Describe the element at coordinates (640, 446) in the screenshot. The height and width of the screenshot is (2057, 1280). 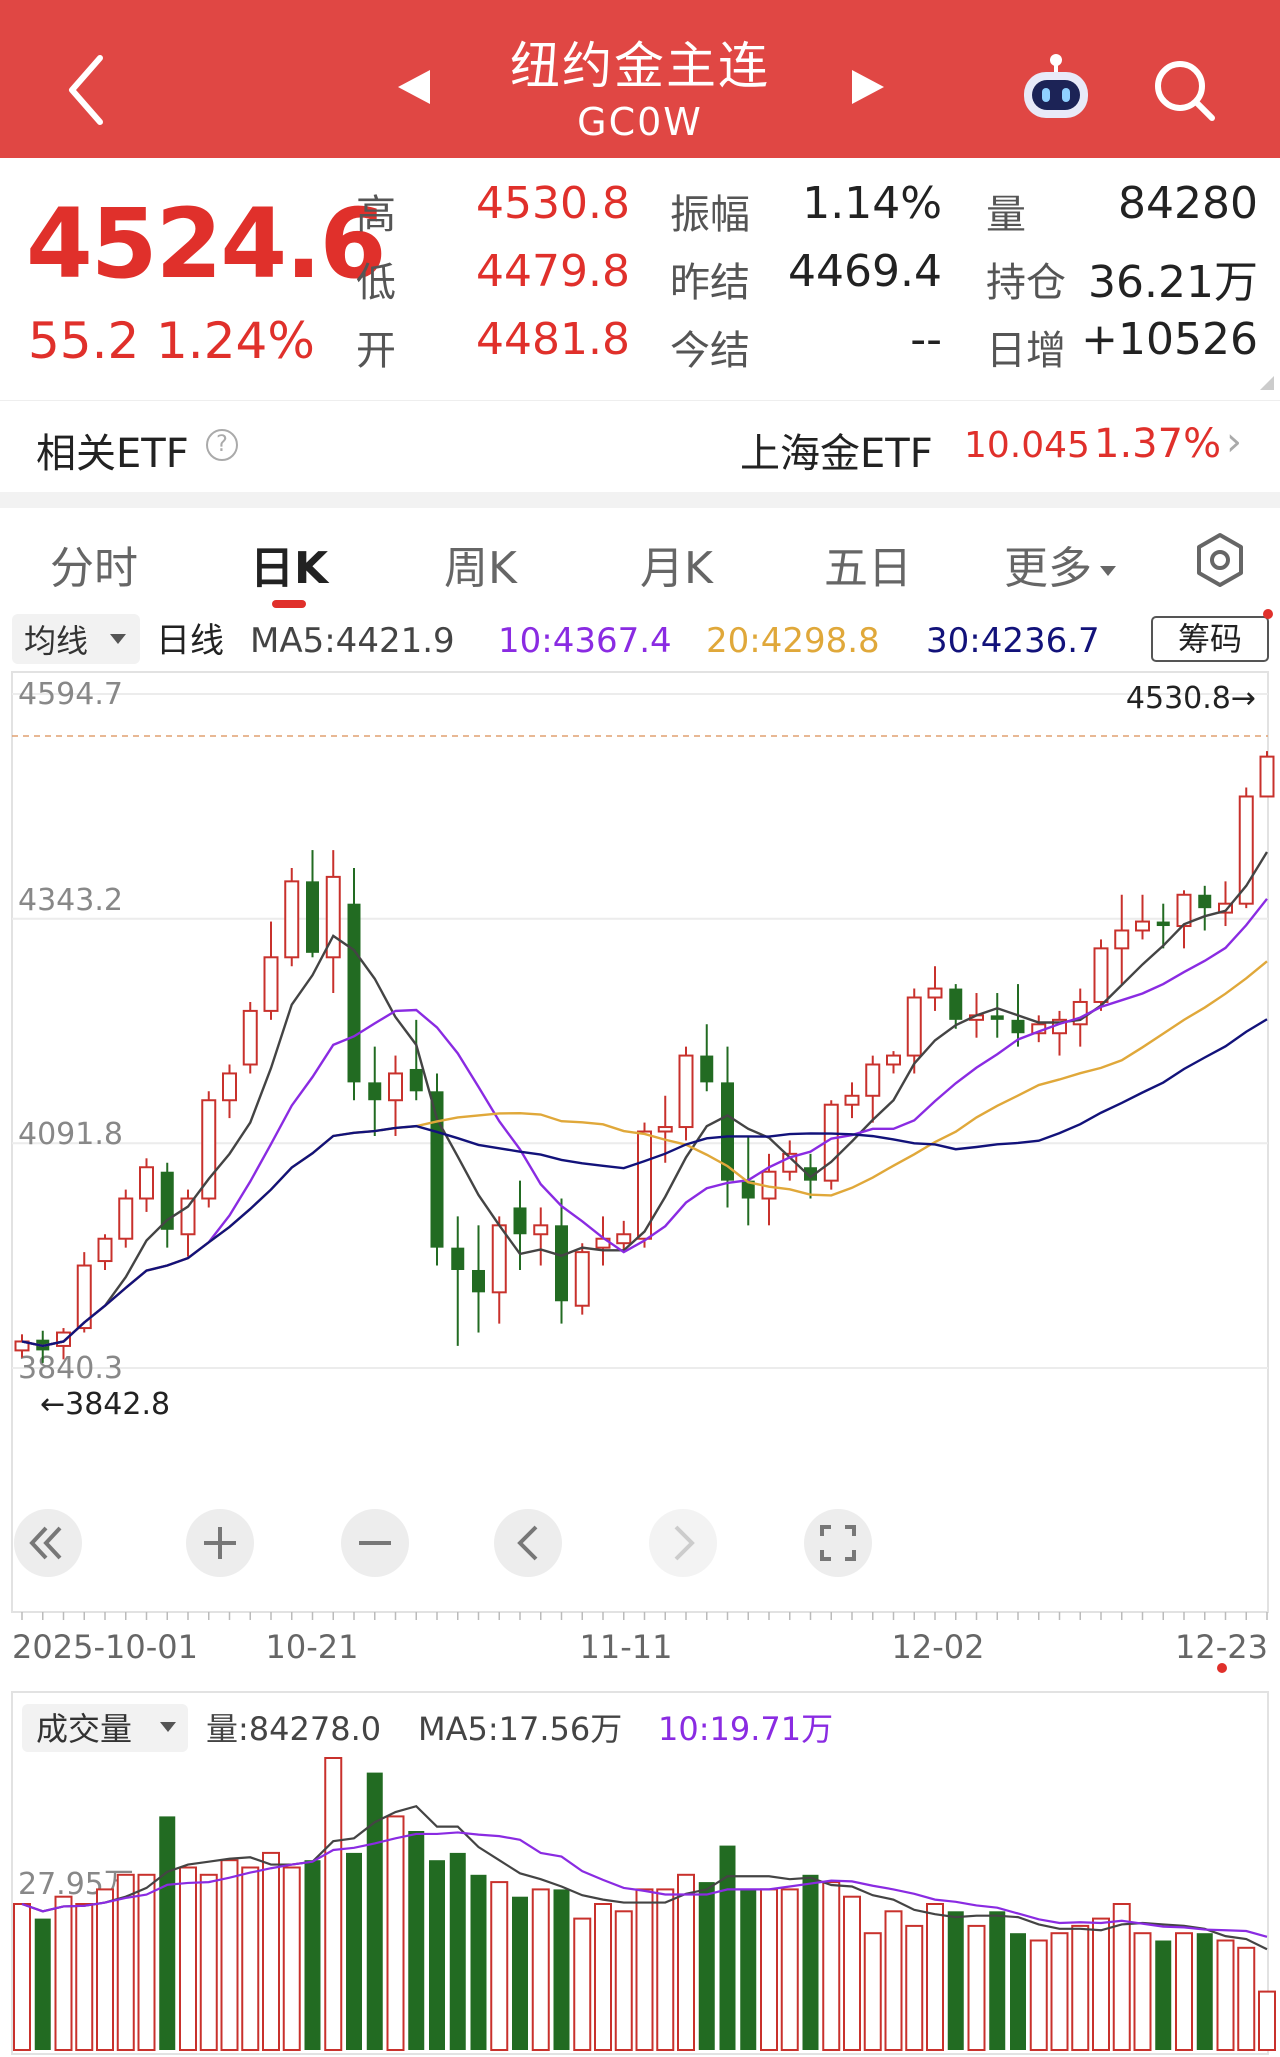
I see `related-etf-row: 相关ETF ? 上海金ETF 10.045 1.37% ›` at that location.